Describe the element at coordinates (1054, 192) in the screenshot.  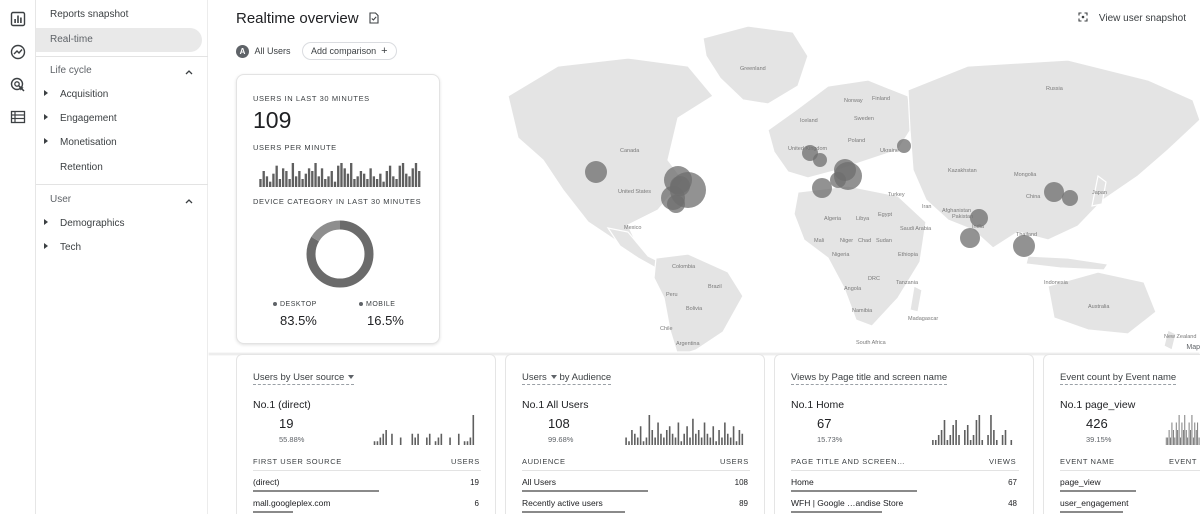
I see `marker-china` at that location.